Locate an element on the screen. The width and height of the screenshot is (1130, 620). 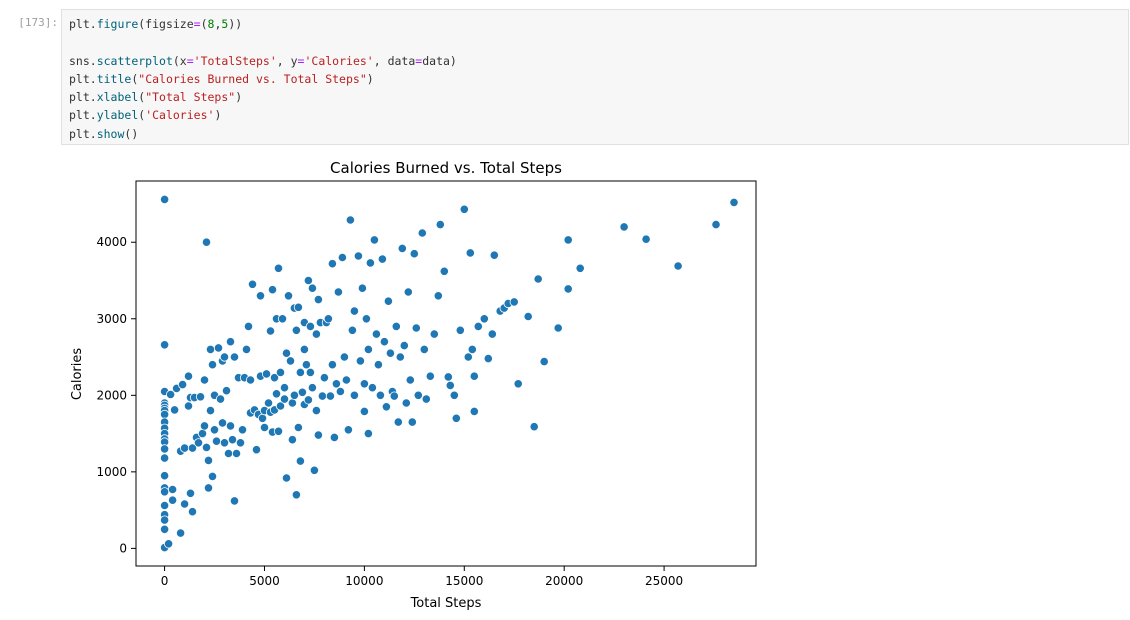
code-token: sns. is located at coordinates (83, 60).